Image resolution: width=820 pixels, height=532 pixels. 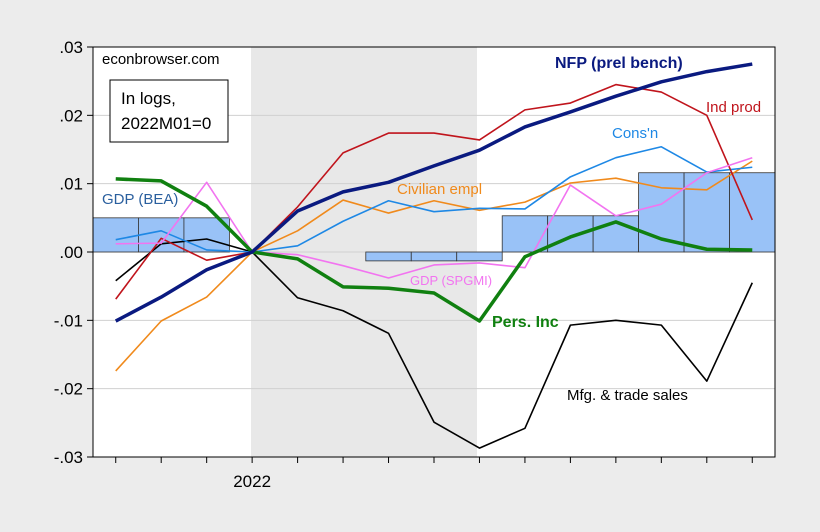 What do you see at coordinates (68, 320) in the screenshot?
I see `y-tick-label: -.01` at bounding box center [68, 320].